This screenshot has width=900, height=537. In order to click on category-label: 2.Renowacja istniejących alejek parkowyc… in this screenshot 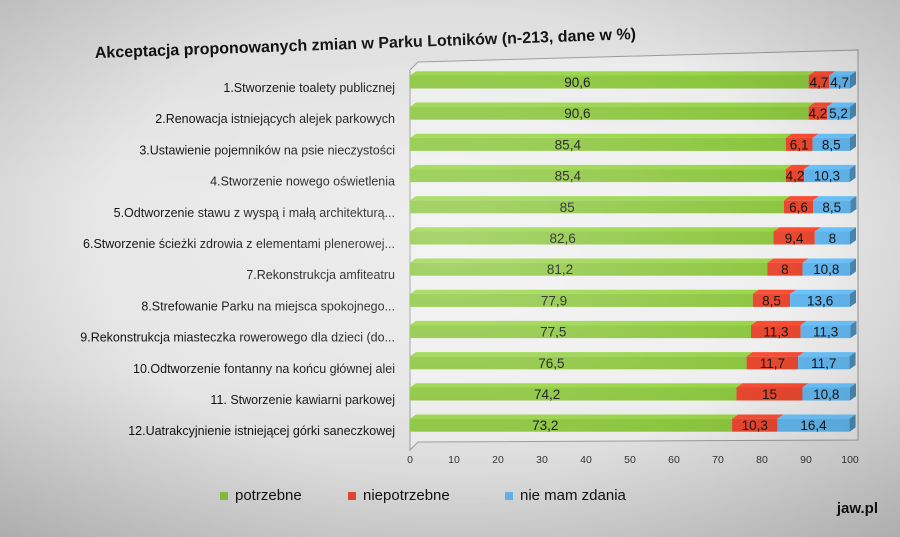, I will do `click(275, 119)`.